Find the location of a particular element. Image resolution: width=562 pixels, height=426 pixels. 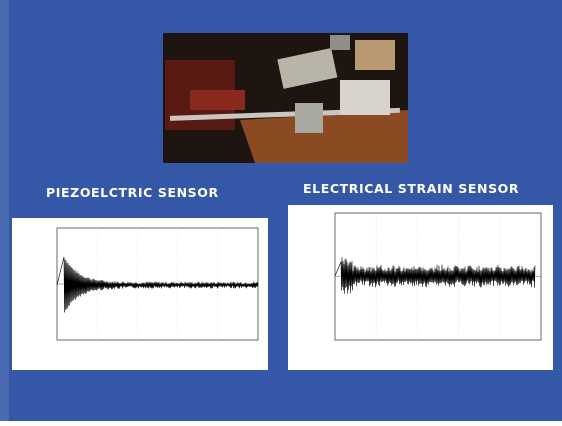

left-edge is located at coordinates (4, 210).